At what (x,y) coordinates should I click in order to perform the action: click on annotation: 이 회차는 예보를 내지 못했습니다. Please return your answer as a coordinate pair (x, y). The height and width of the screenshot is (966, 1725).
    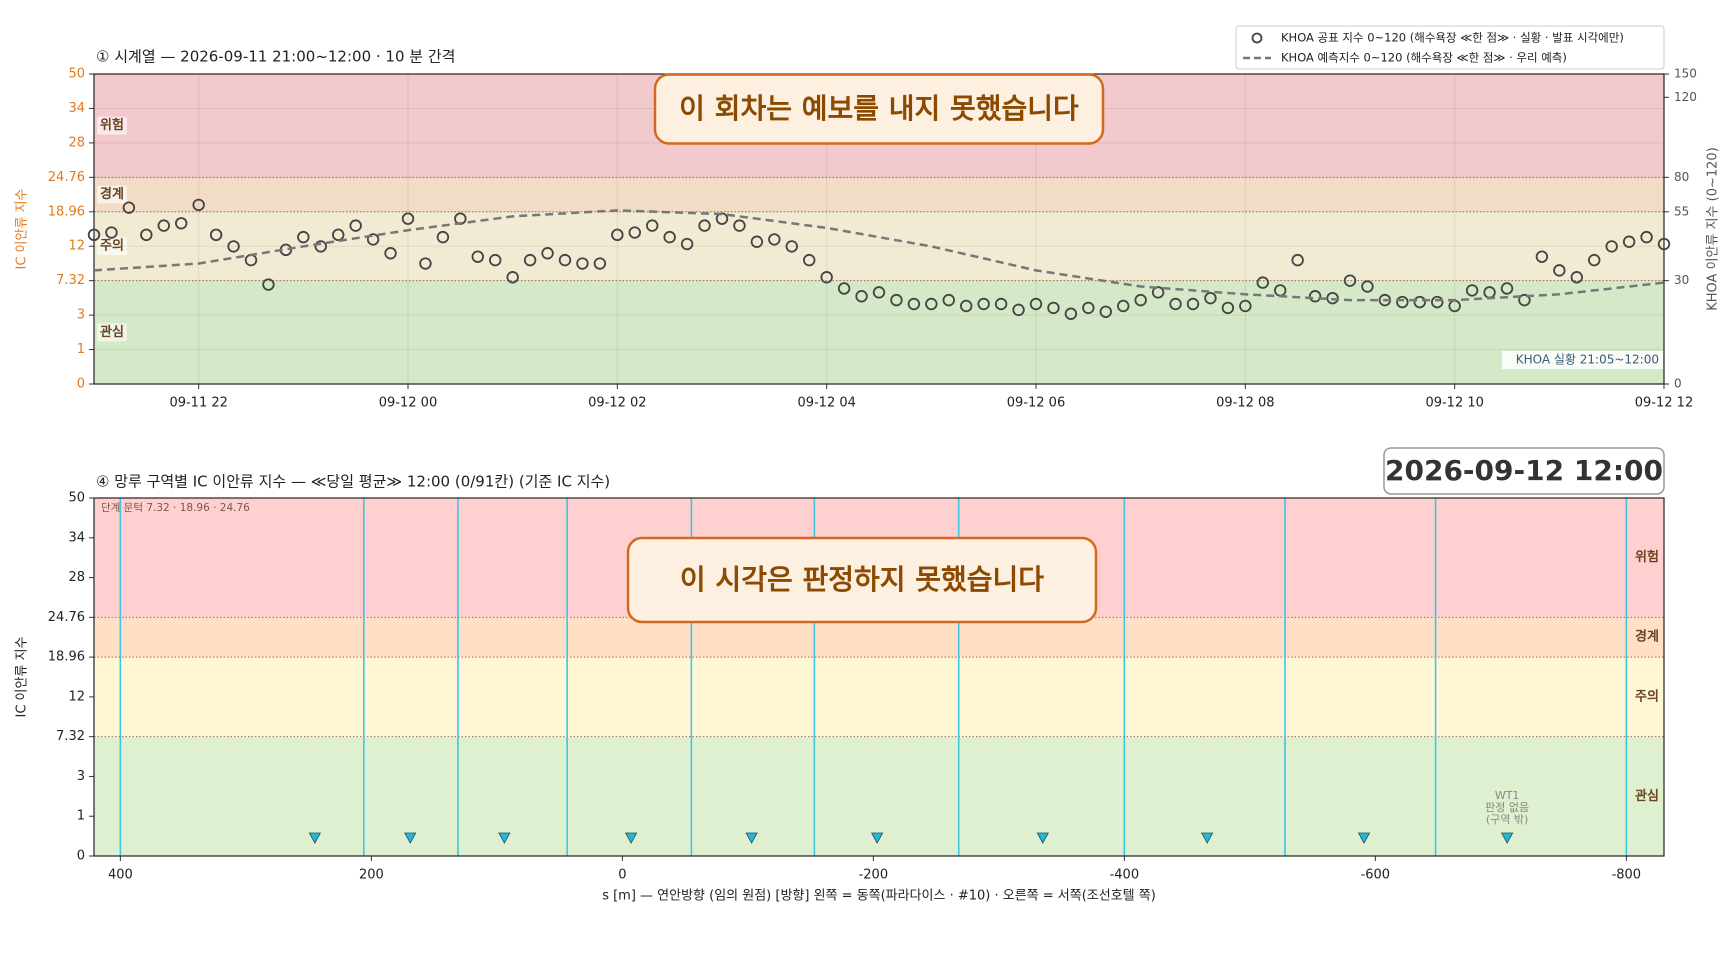
    Looking at the image, I should click on (879, 108).